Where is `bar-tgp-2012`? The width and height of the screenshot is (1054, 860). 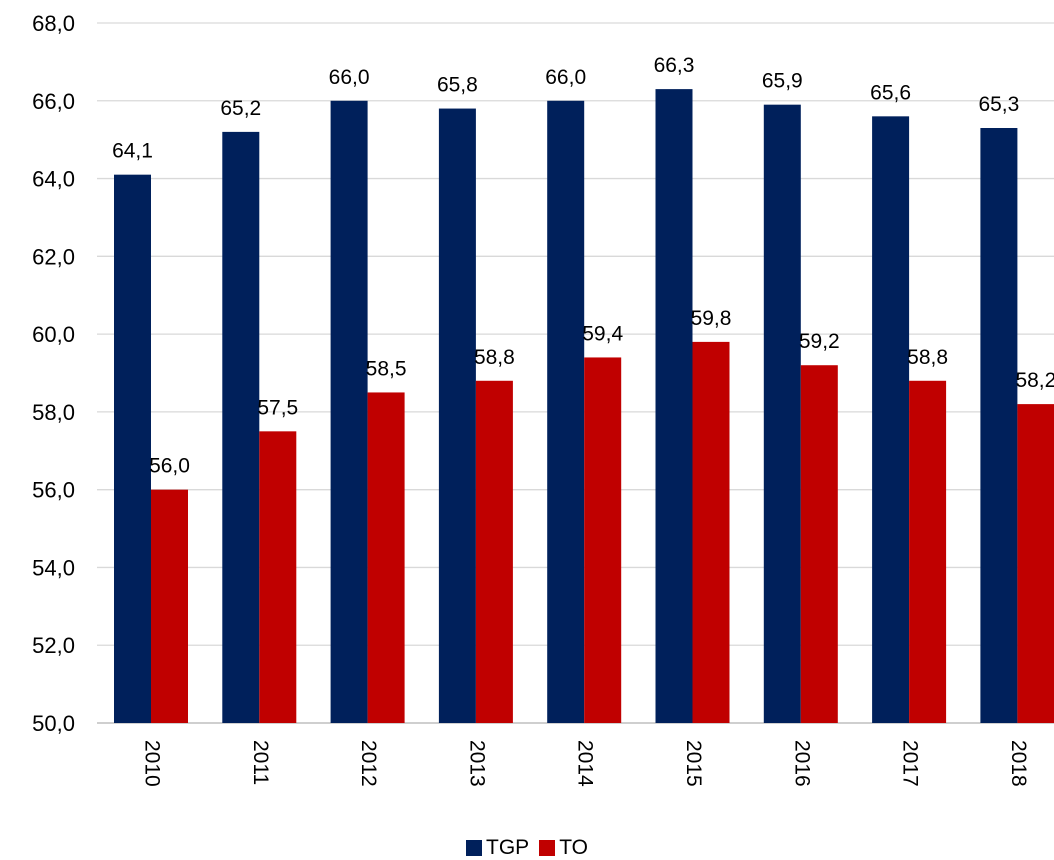
bar-tgp-2012 is located at coordinates (349, 412).